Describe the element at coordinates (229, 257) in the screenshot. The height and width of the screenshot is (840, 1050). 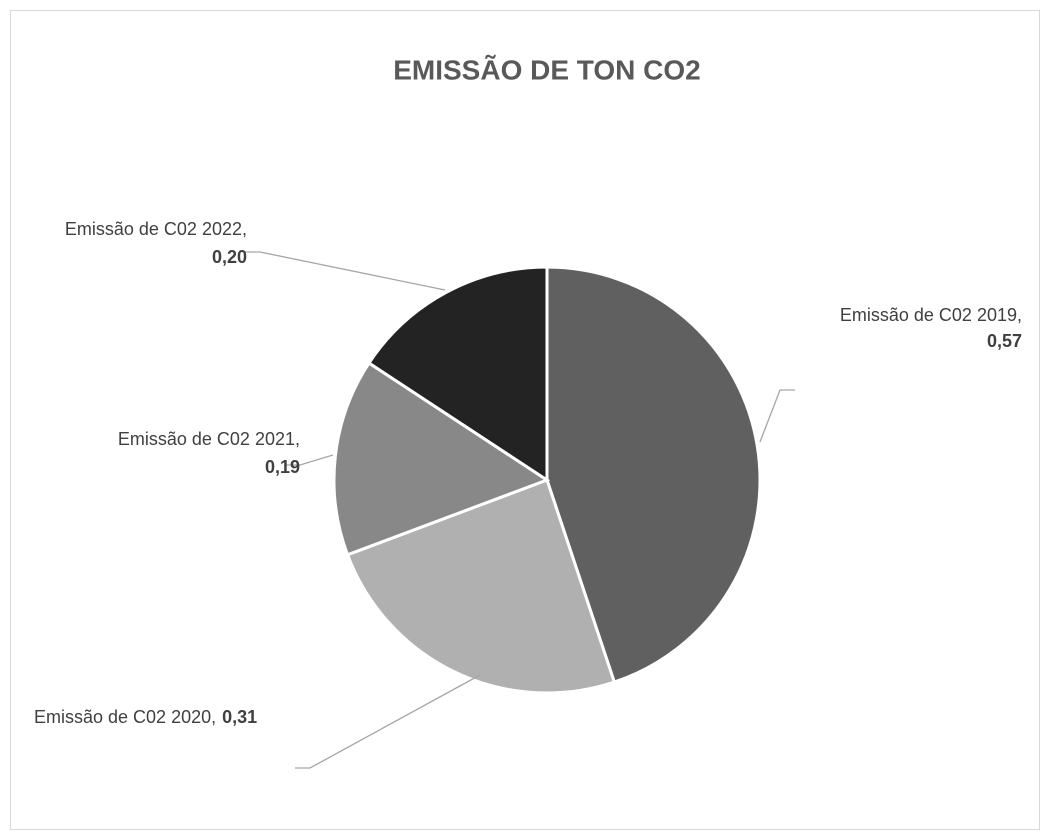
I see `value-label: 0,20` at that location.